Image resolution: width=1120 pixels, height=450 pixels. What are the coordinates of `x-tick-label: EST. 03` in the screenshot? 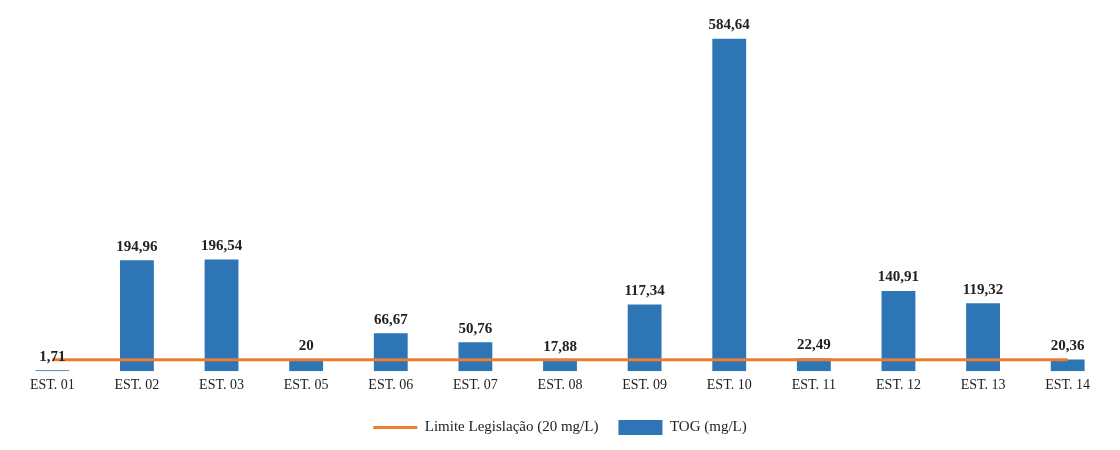 It's located at (221, 385).